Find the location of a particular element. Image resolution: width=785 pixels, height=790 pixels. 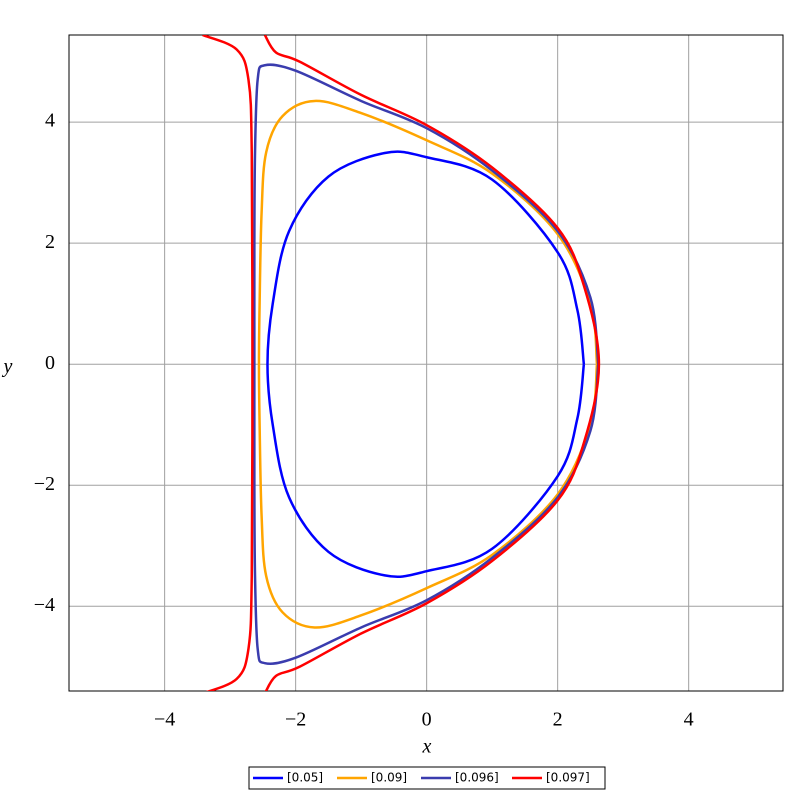

legend-label: [0.097] is located at coordinates (568, 778).